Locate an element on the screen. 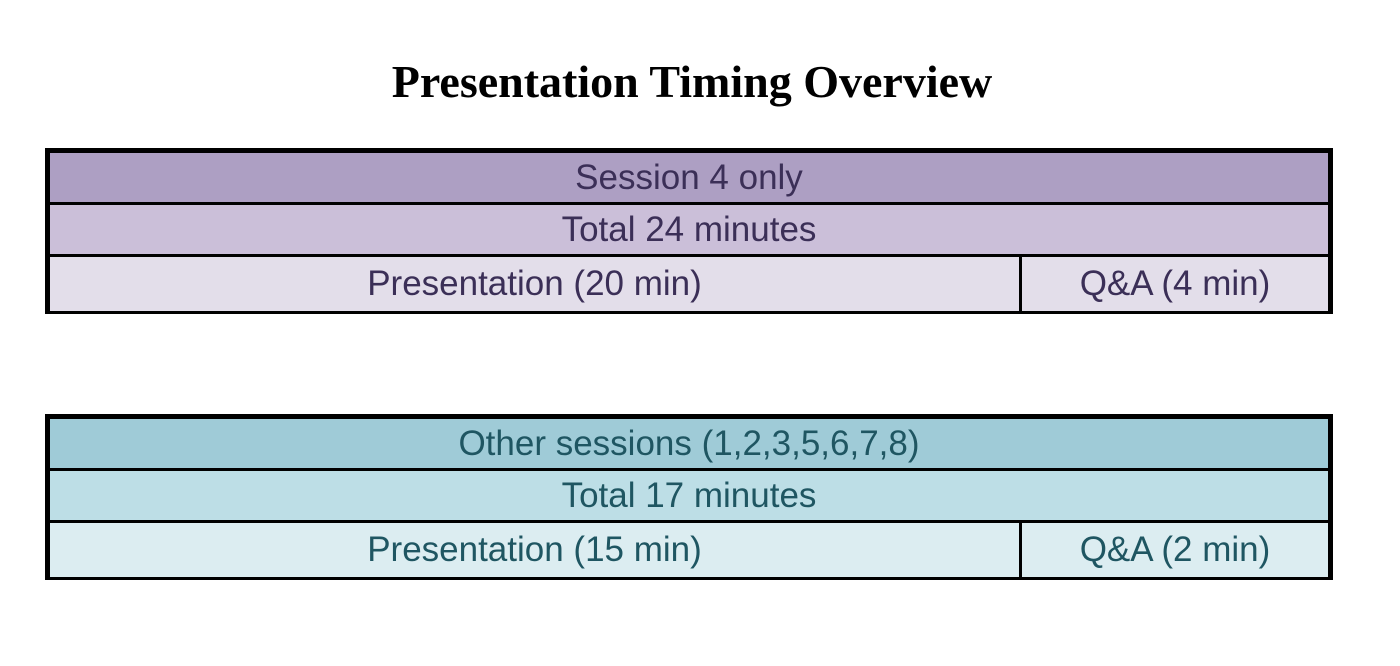 The width and height of the screenshot is (1400, 666). session-header-cell: Session 4 only is located at coordinates (689, 177).